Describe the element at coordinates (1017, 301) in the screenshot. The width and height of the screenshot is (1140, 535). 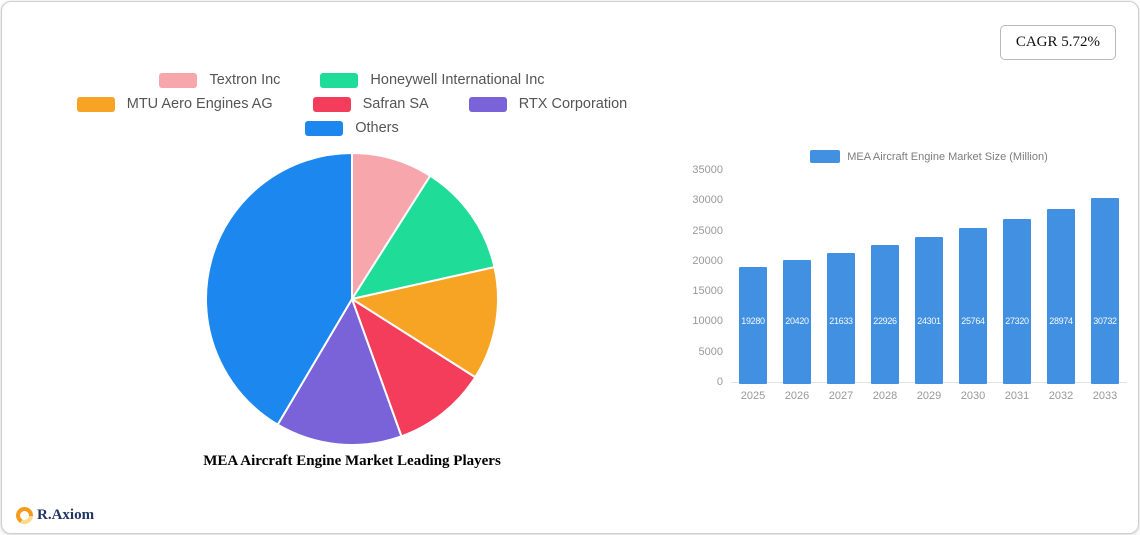
I see `bar: 27320` at that location.